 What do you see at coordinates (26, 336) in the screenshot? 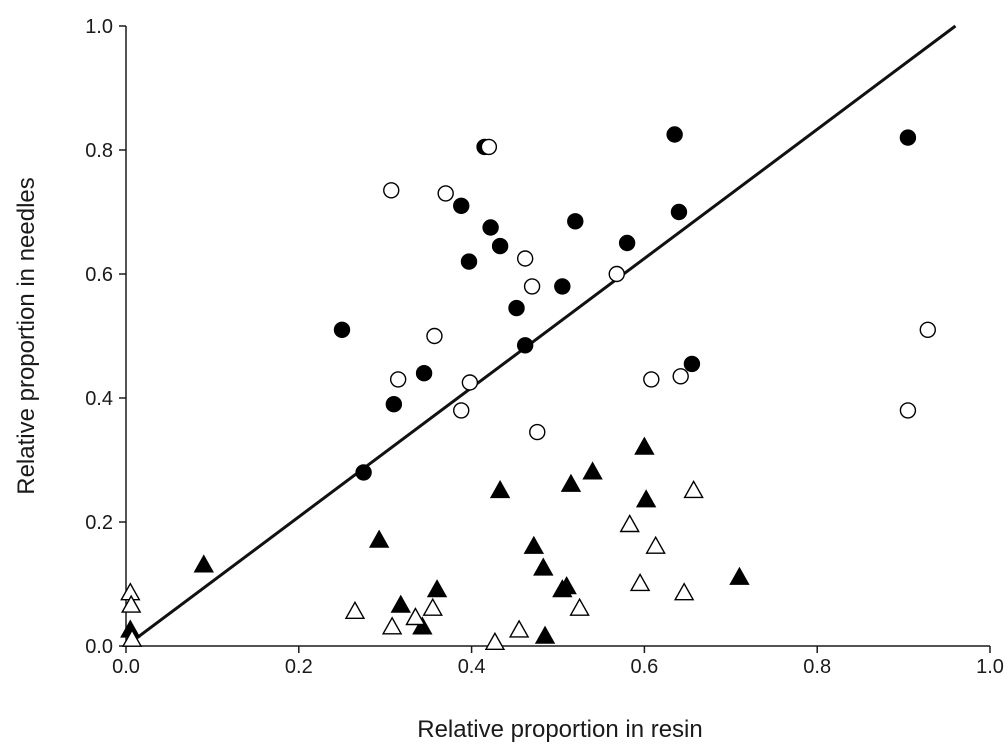
I see `y-axis-title: Relative proportion in needles` at bounding box center [26, 336].